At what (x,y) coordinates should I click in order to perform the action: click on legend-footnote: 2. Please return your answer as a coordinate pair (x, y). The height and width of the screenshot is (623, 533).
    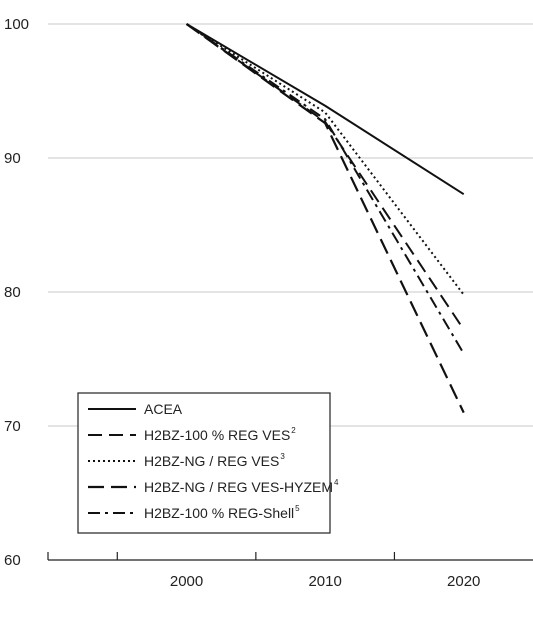
    Looking at the image, I should click on (293, 430).